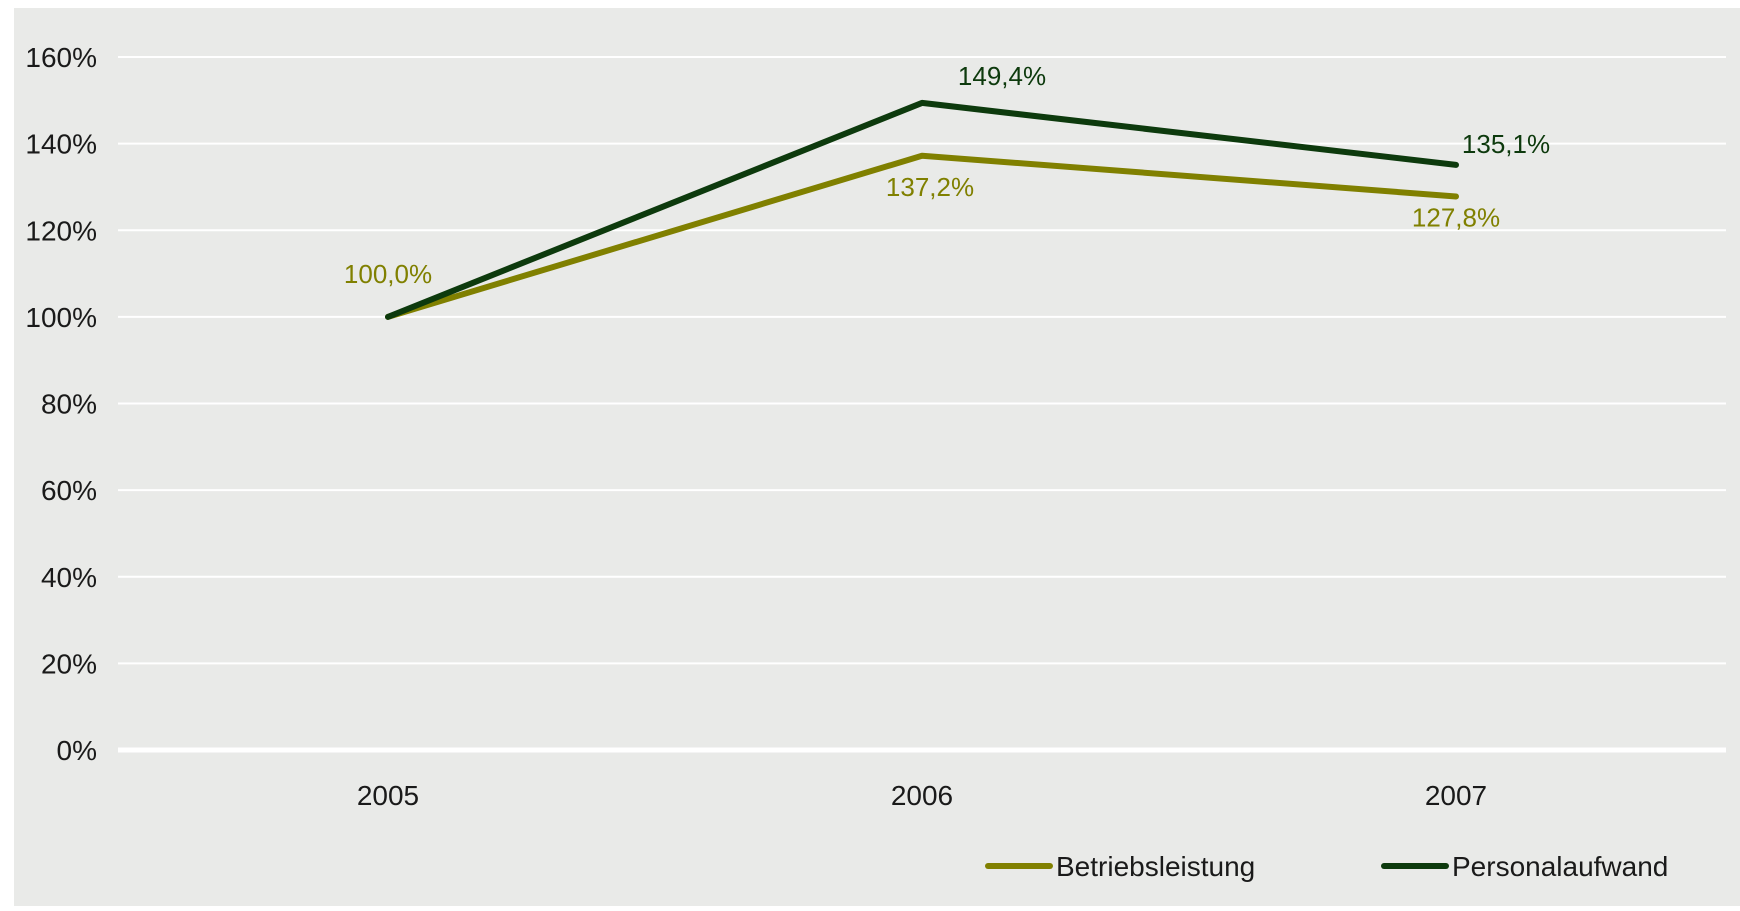 The height and width of the screenshot is (911, 1740). I want to click on series-line-betriebsleistung, so click(922, 236).